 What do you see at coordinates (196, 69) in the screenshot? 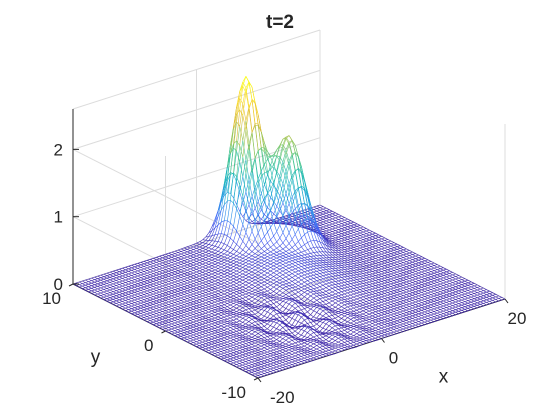
I see `grid-top-back` at bounding box center [196, 69].